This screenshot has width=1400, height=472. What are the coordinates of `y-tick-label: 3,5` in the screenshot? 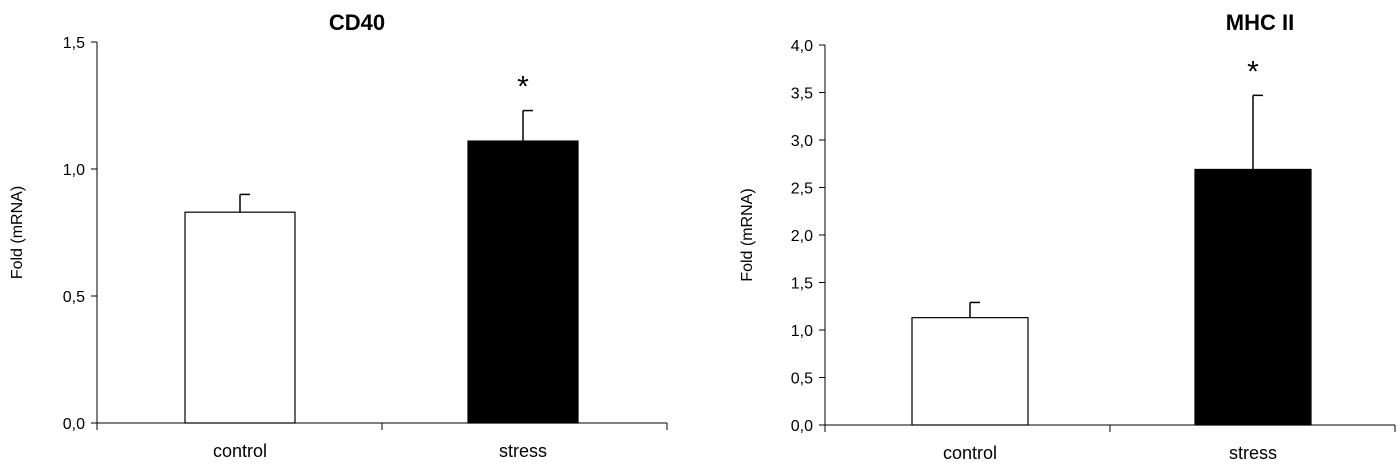 It's located at (802, 94).